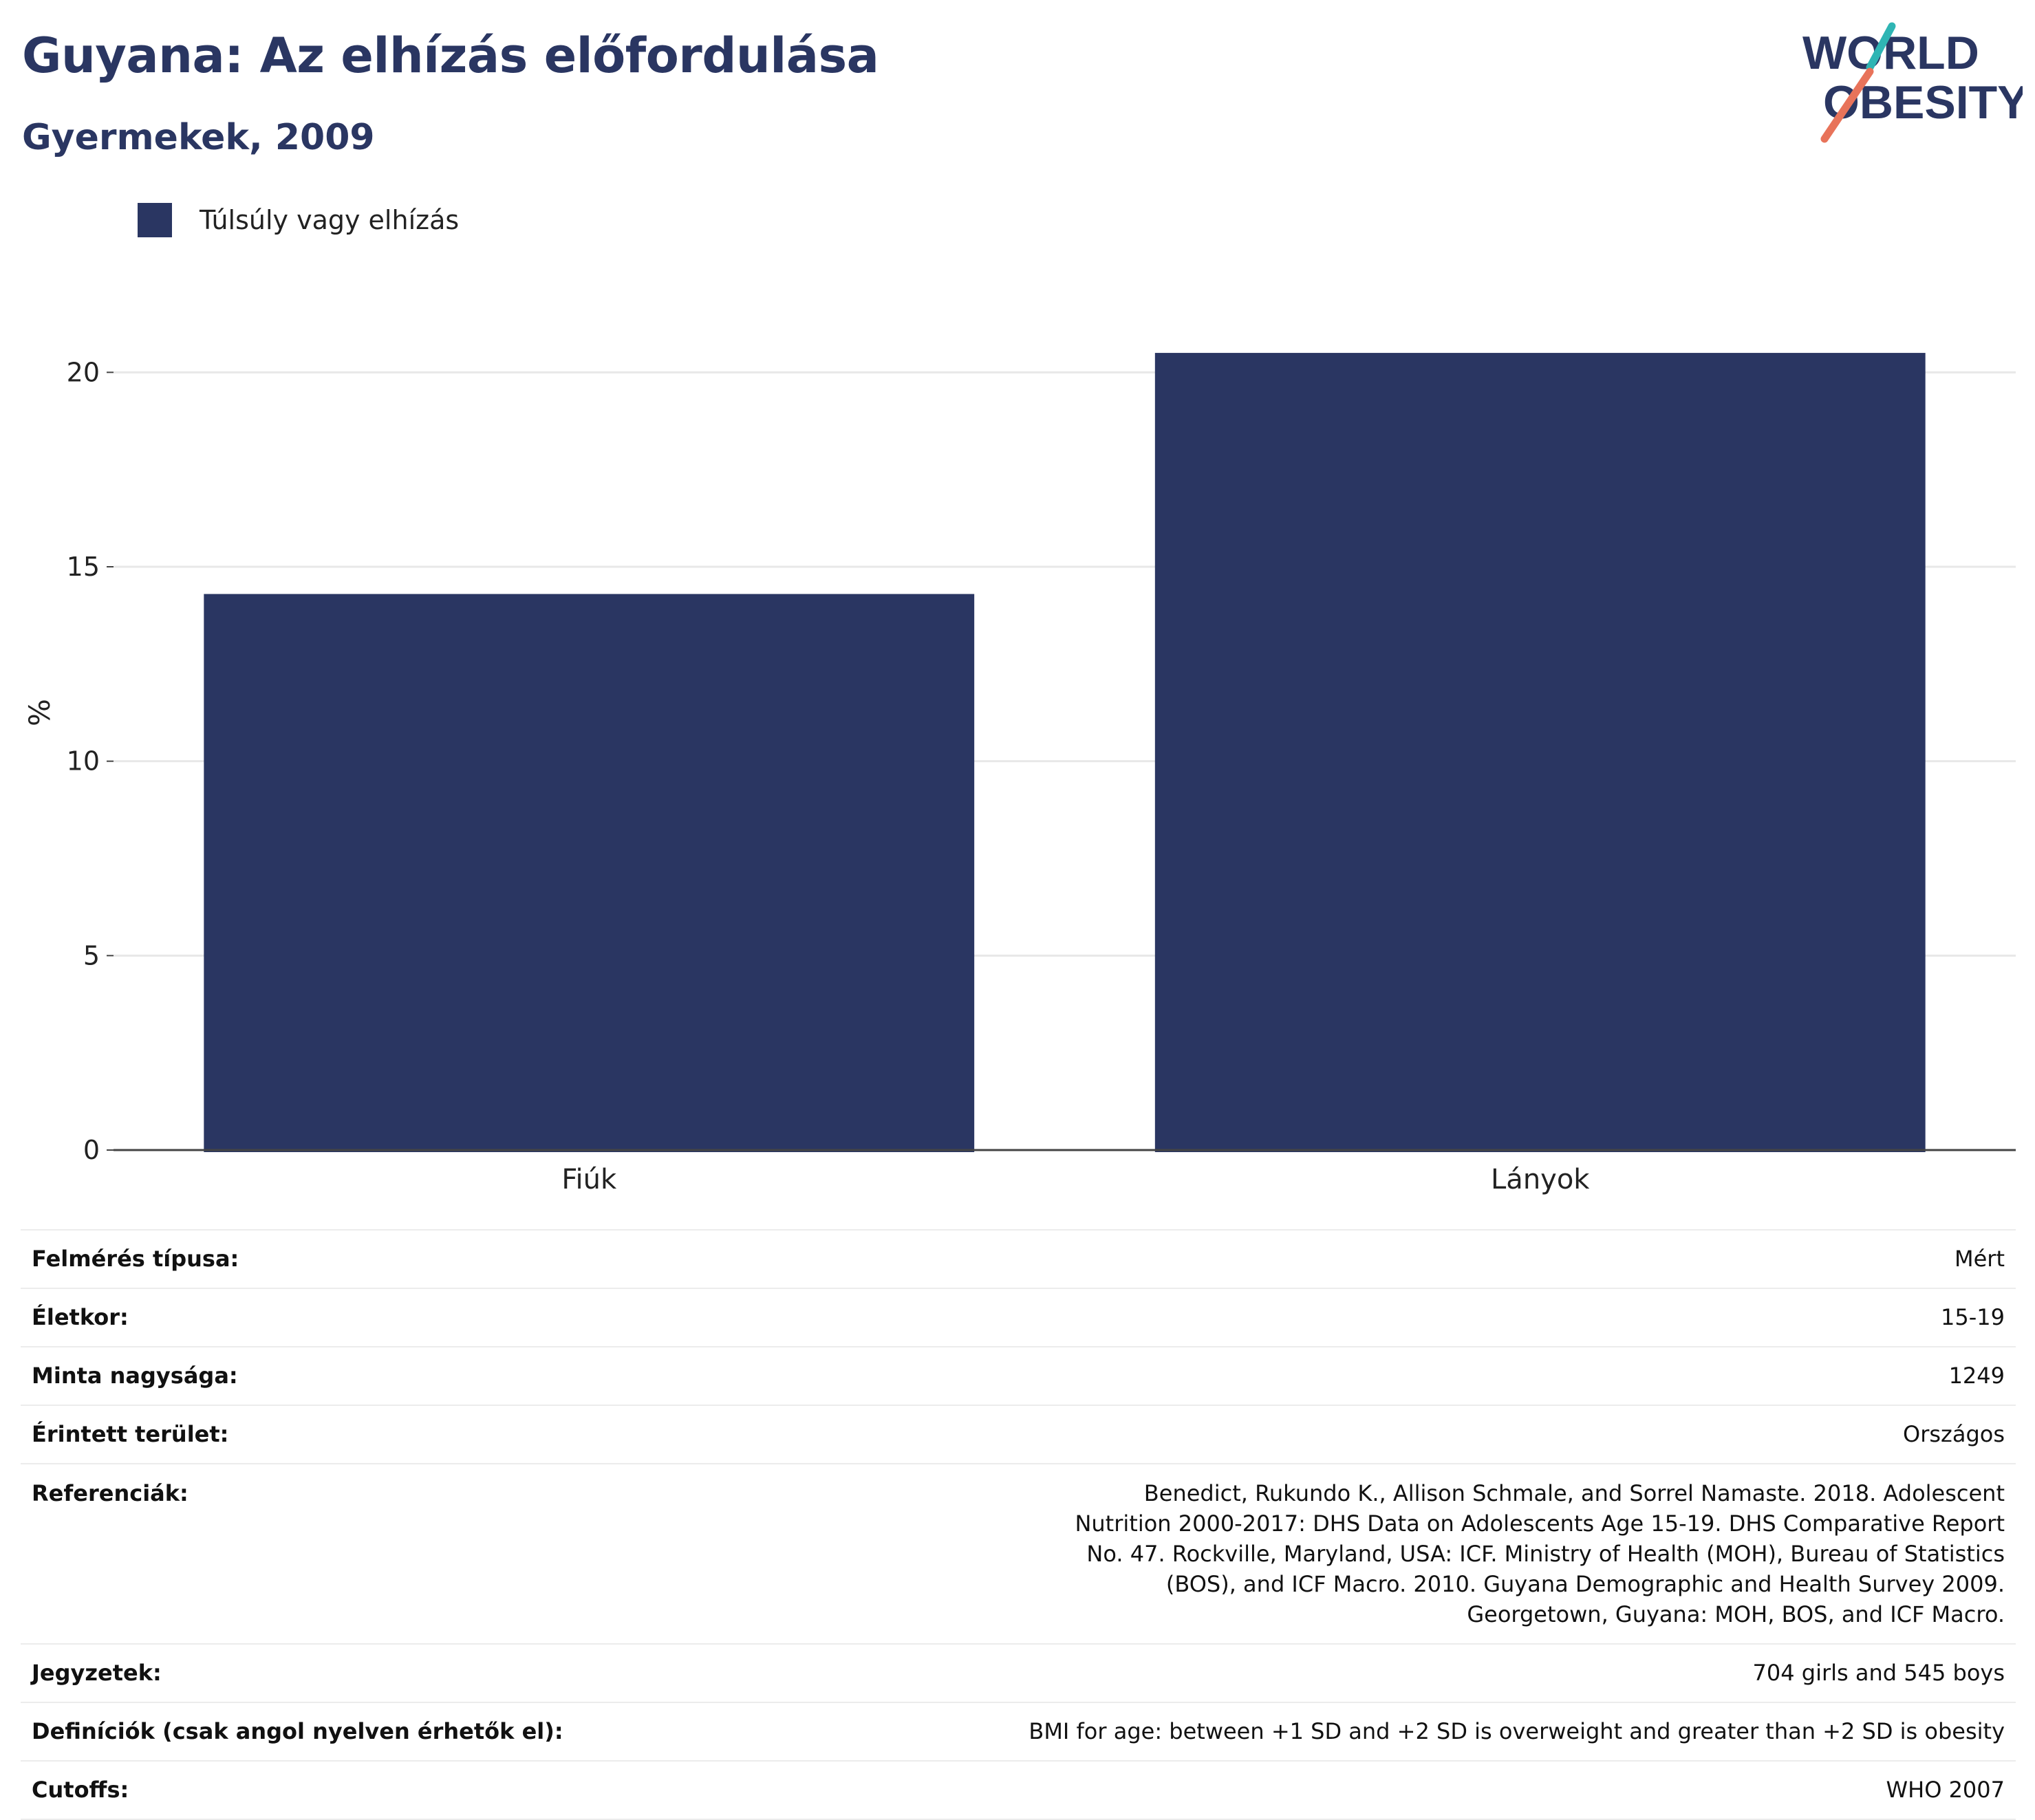 The image size is (2035, 1820). I want to click on info-label-sample: Minta nagysága:, so click(135, 1376).